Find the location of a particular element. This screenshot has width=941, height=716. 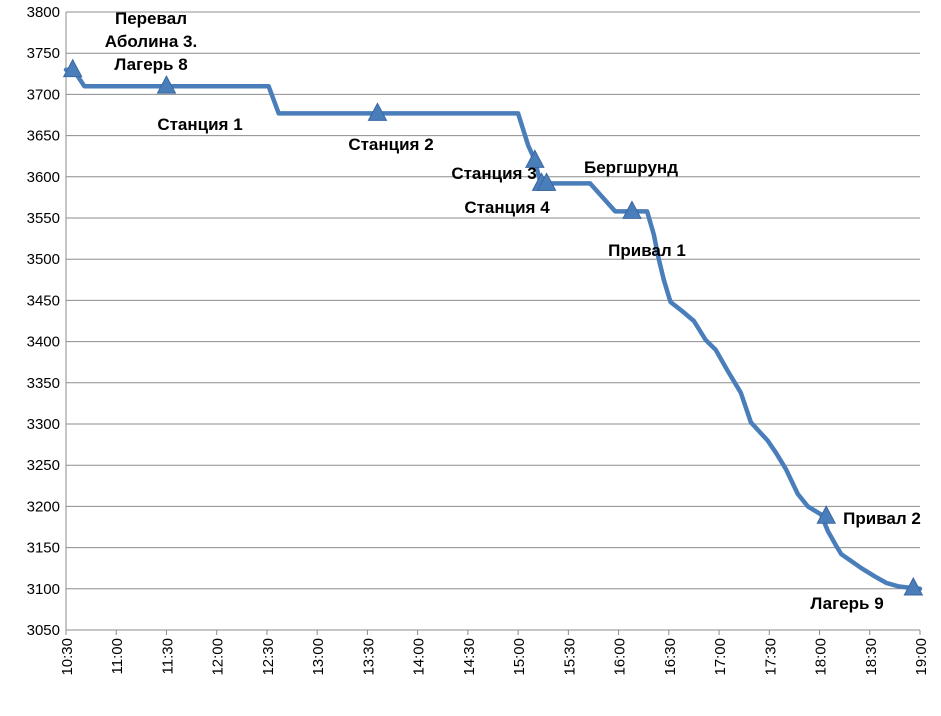

x-tick-label: 15:30 is located at coordinates (569, 657).